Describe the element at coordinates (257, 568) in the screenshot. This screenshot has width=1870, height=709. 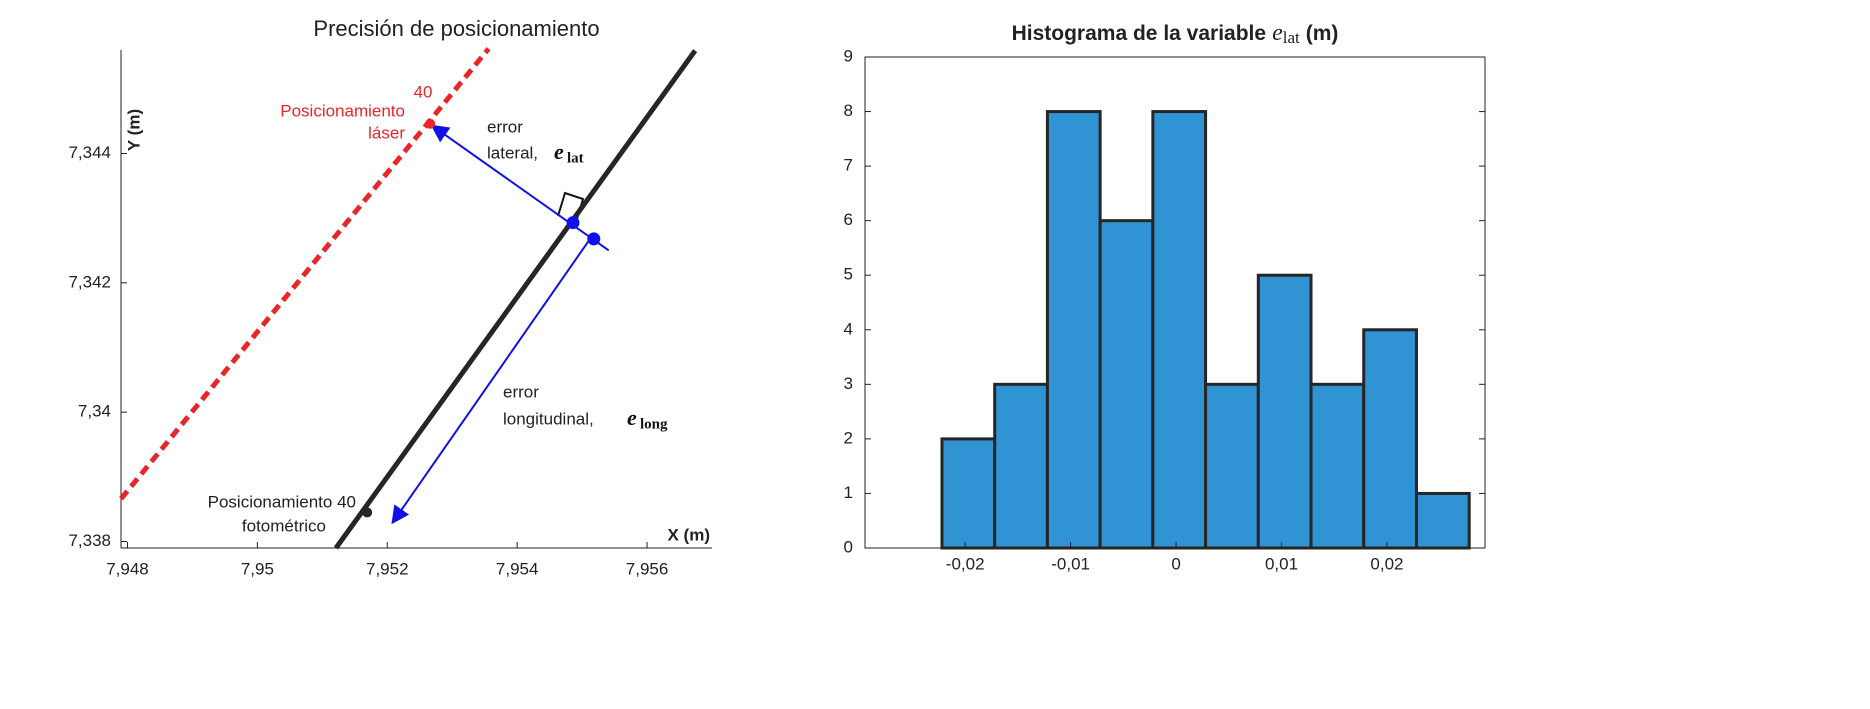
I see `x-tick-label: 7,95` at that location.